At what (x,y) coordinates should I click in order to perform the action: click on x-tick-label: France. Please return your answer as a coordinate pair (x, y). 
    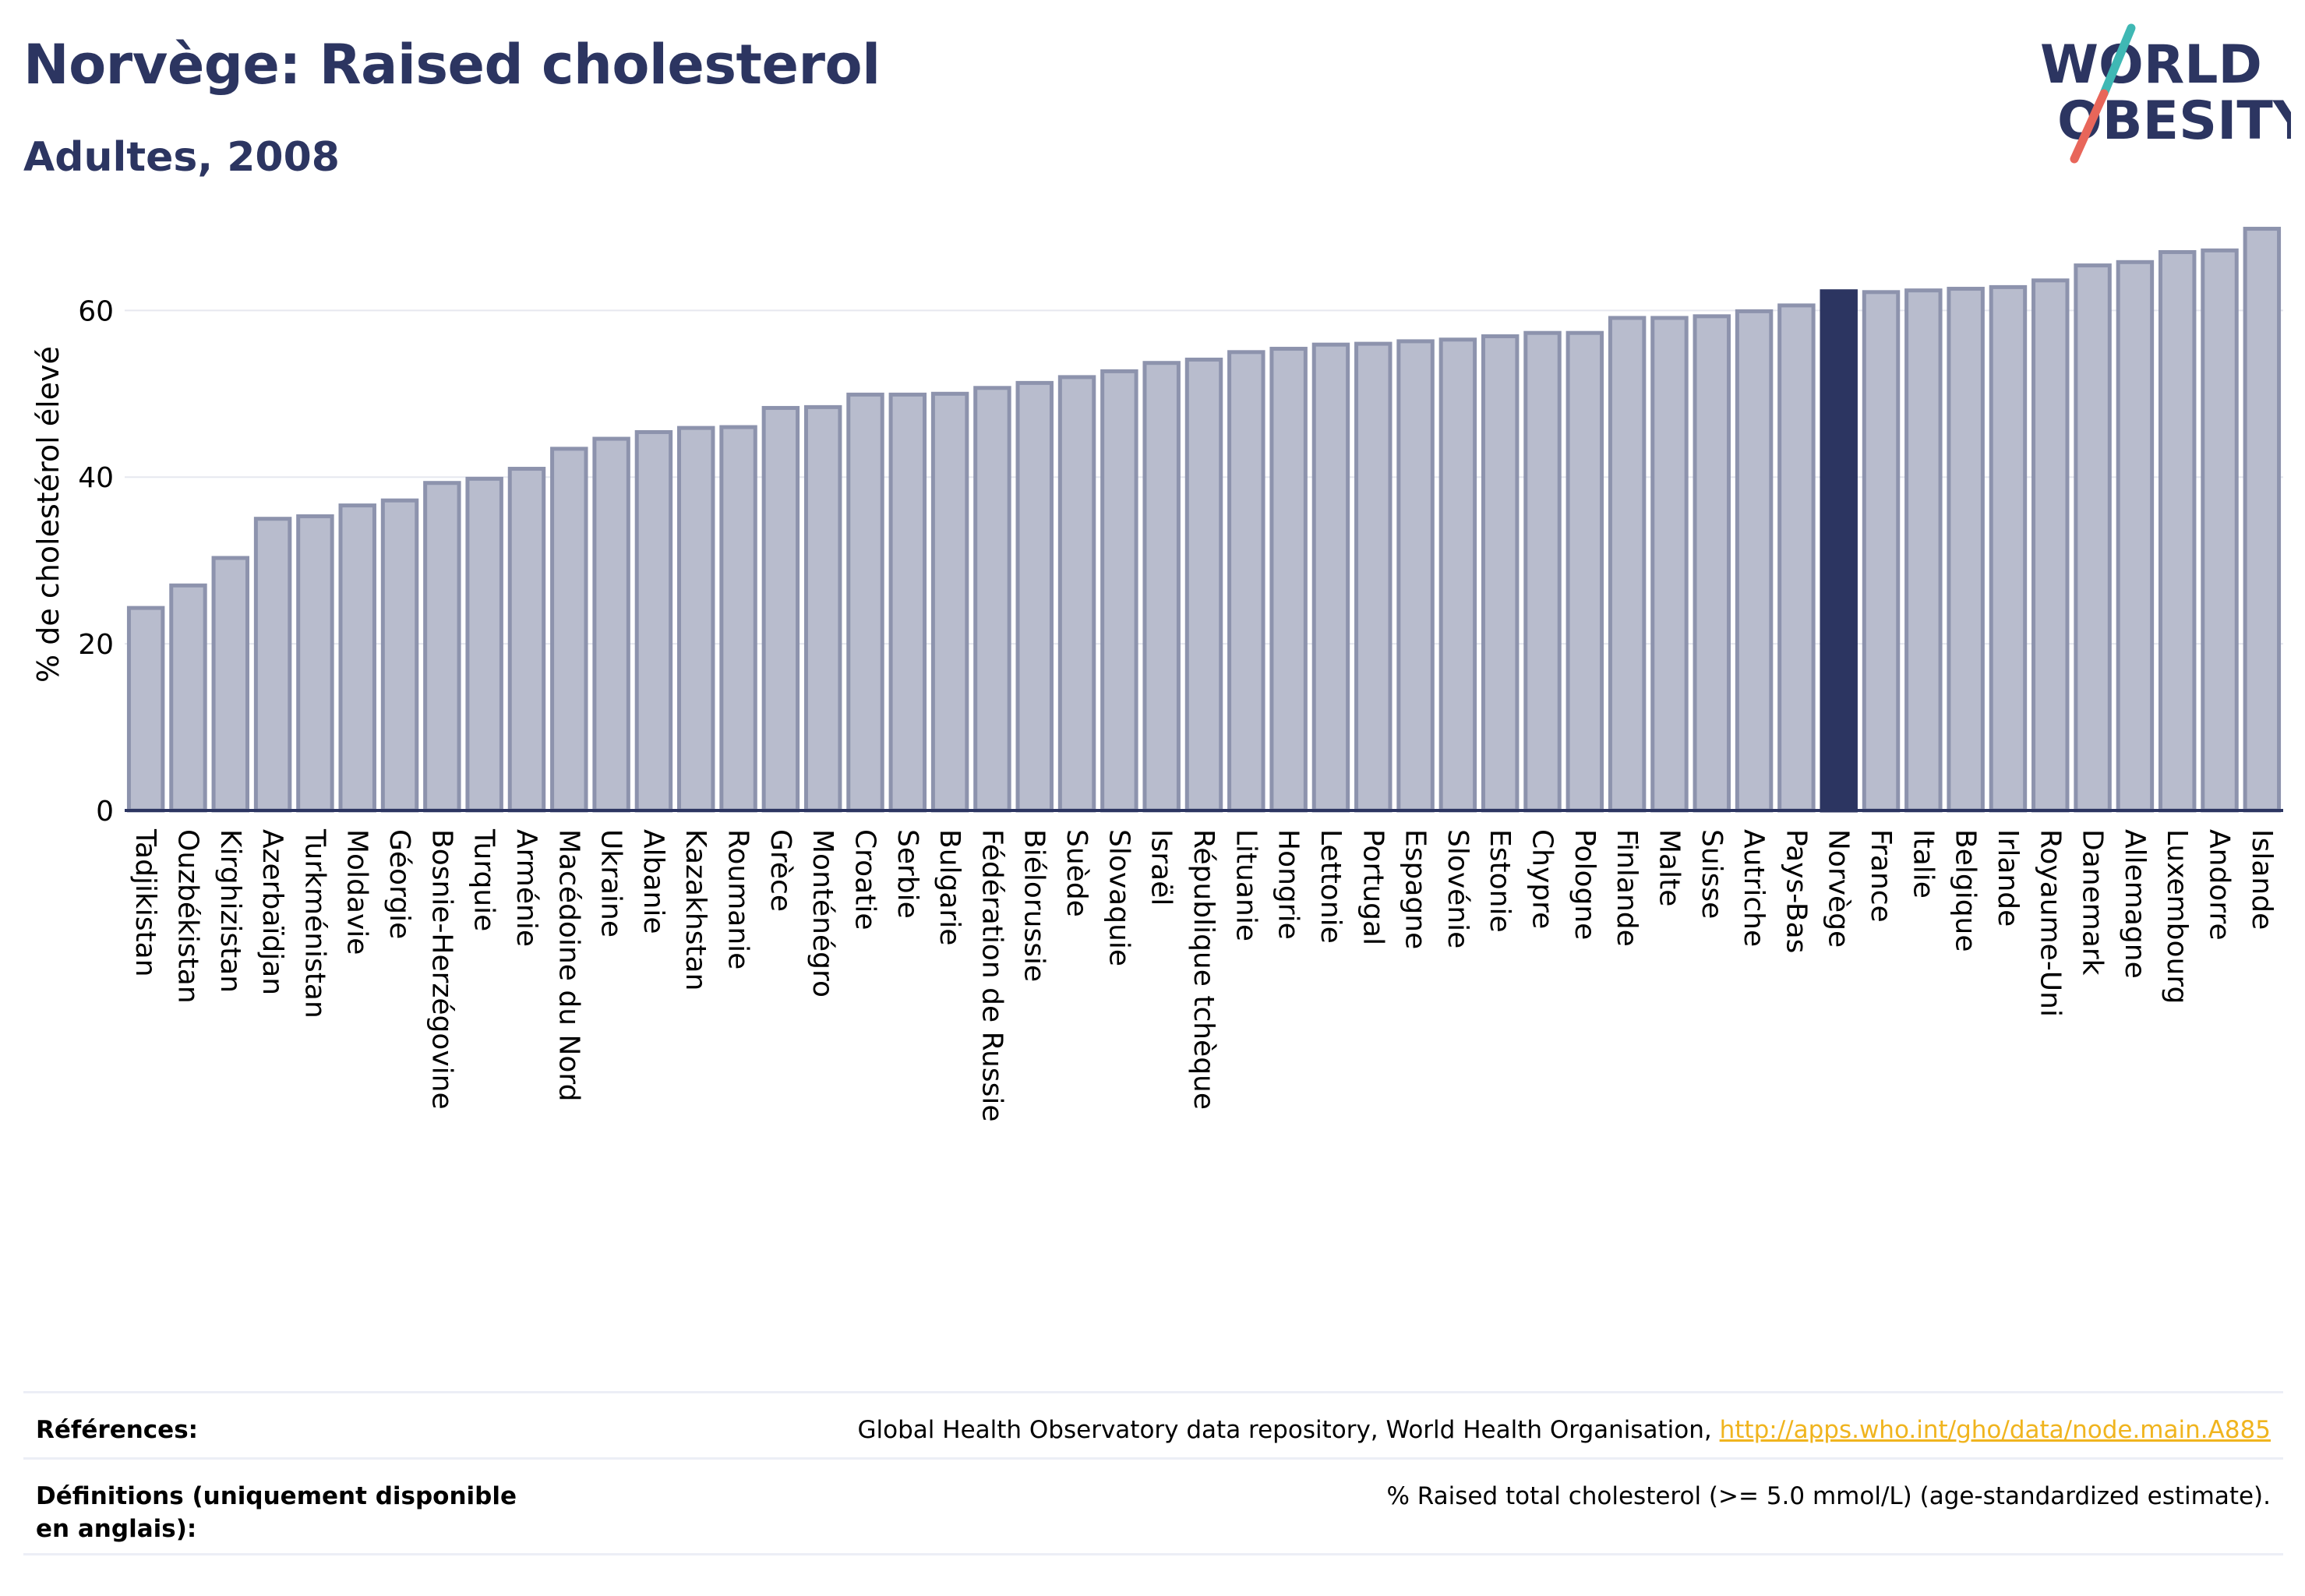
    Looking at the image, I should click on (1881, 876).